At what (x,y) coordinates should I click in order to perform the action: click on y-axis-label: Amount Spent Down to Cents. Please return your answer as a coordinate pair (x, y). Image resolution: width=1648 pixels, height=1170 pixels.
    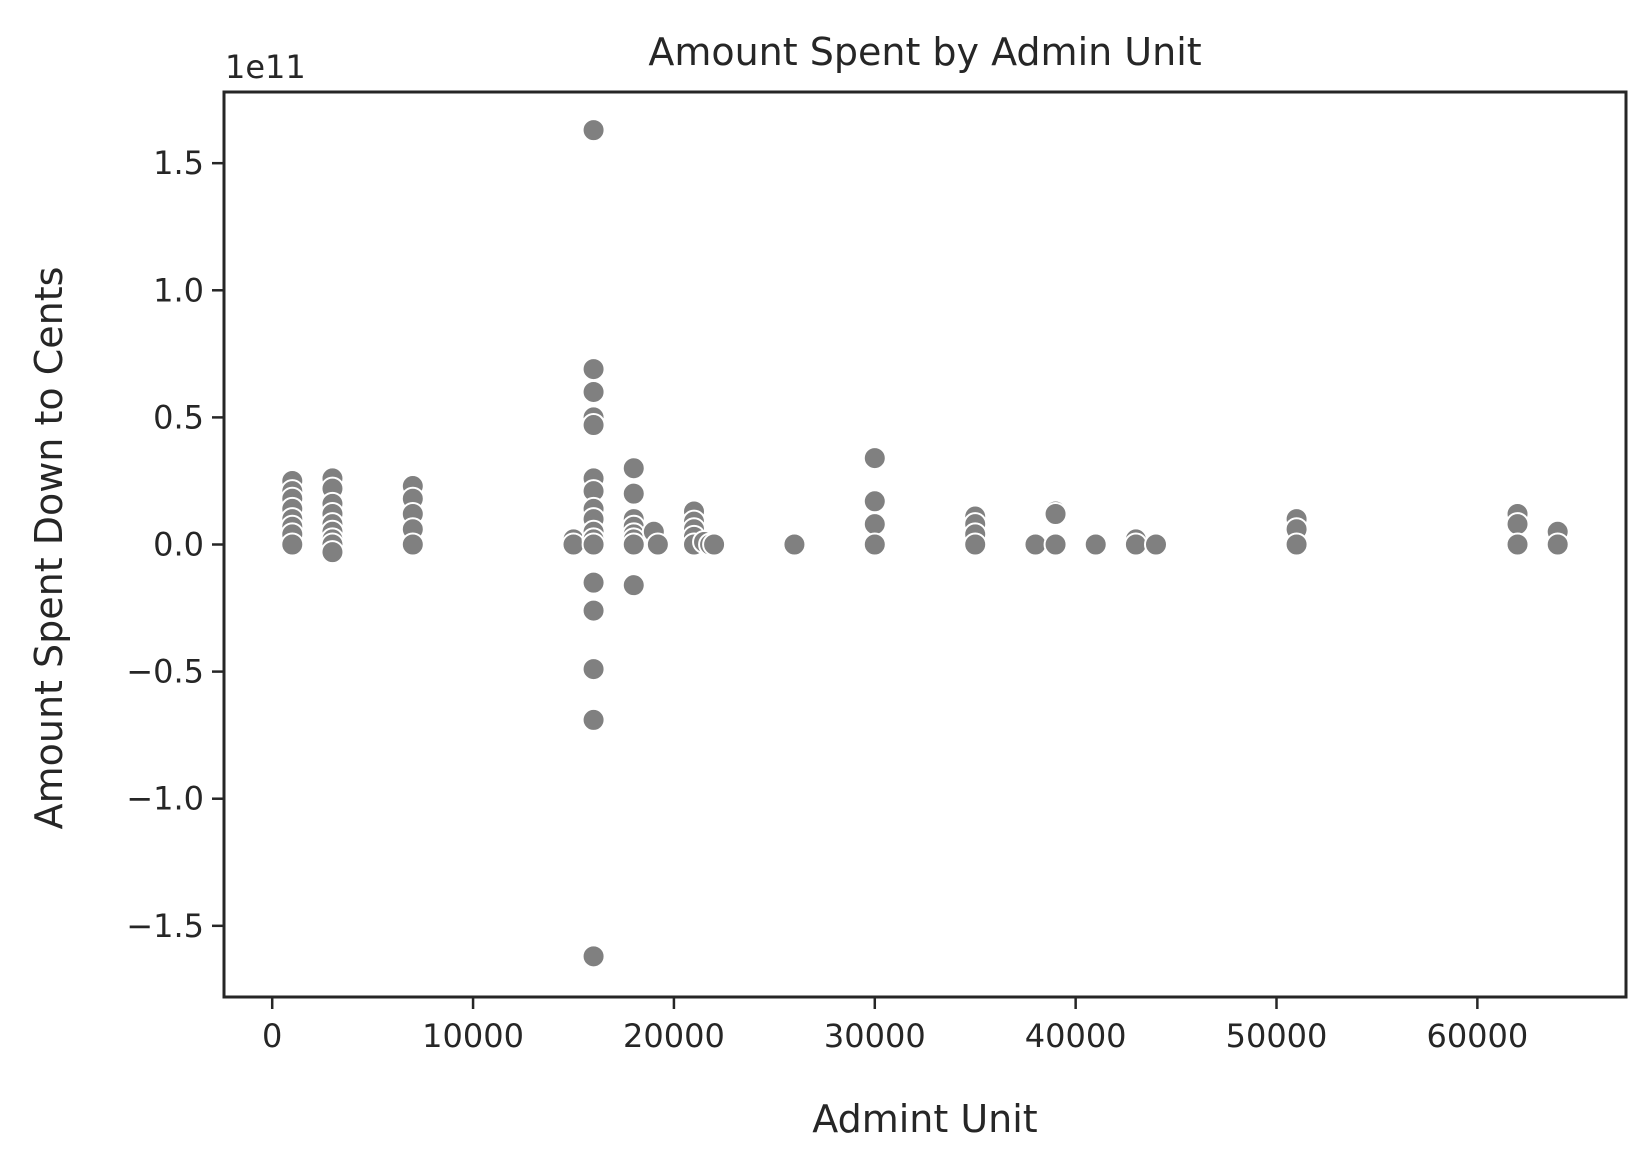
    Looking at the image, I should click on (49, 548).